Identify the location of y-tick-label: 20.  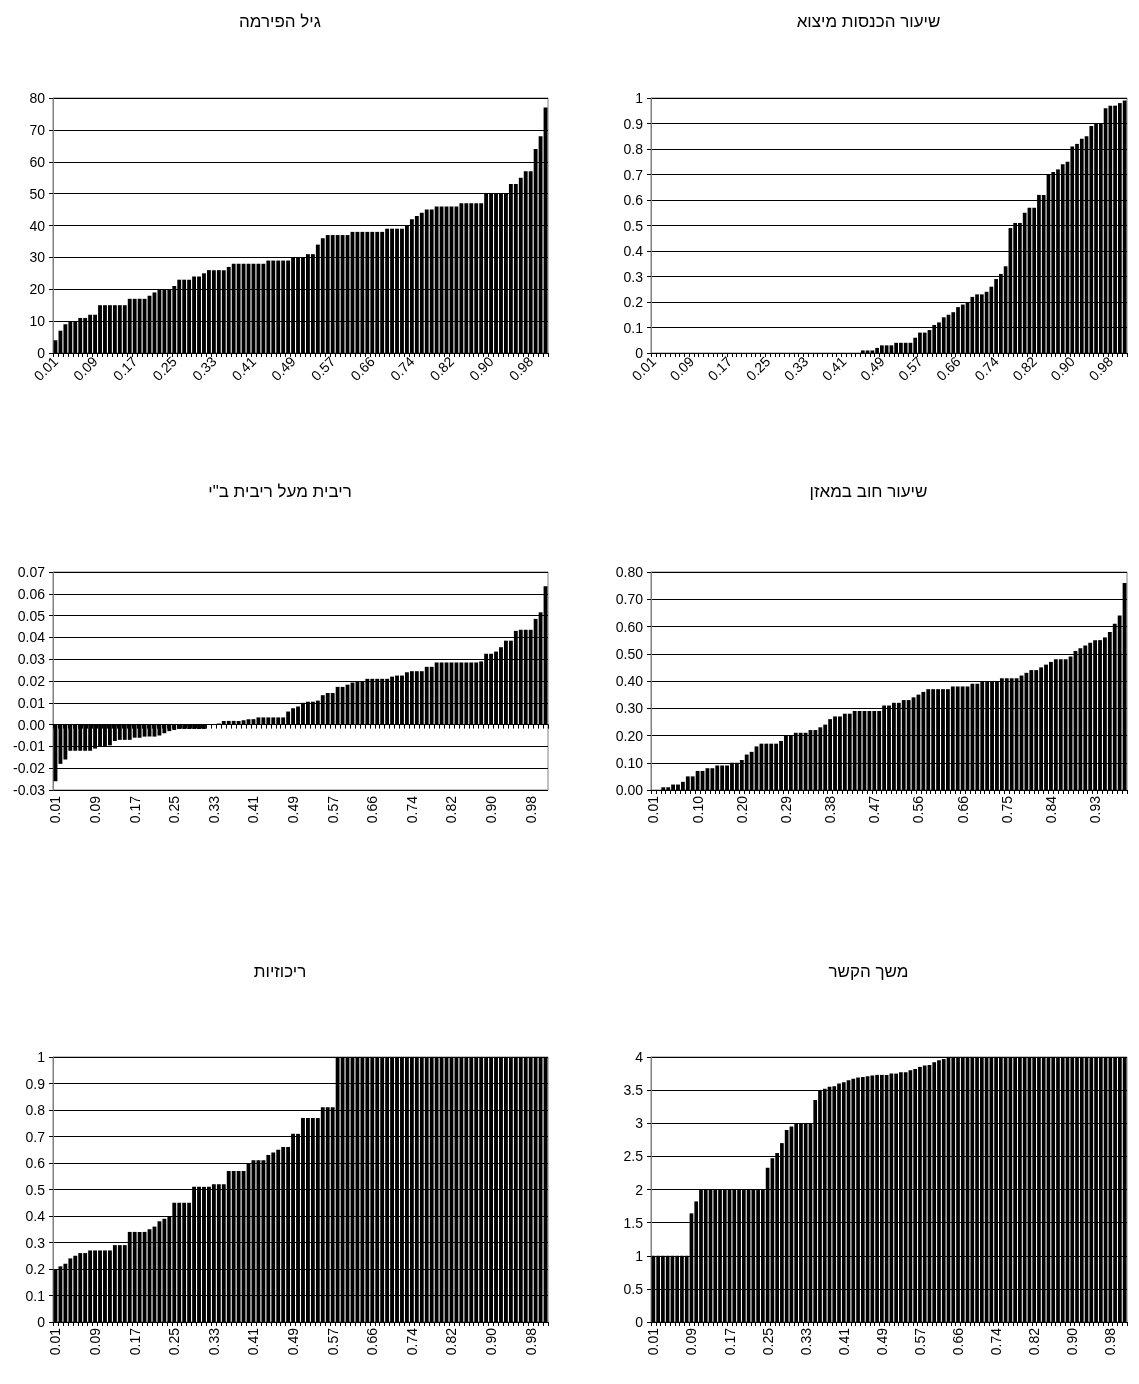
(37, 289).